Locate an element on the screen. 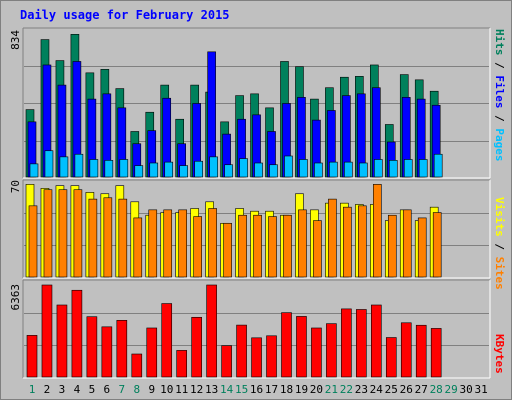 The width and height of the screenshot is (512, 400). x-tick-label: 6 is located at coordinates (107, 389).